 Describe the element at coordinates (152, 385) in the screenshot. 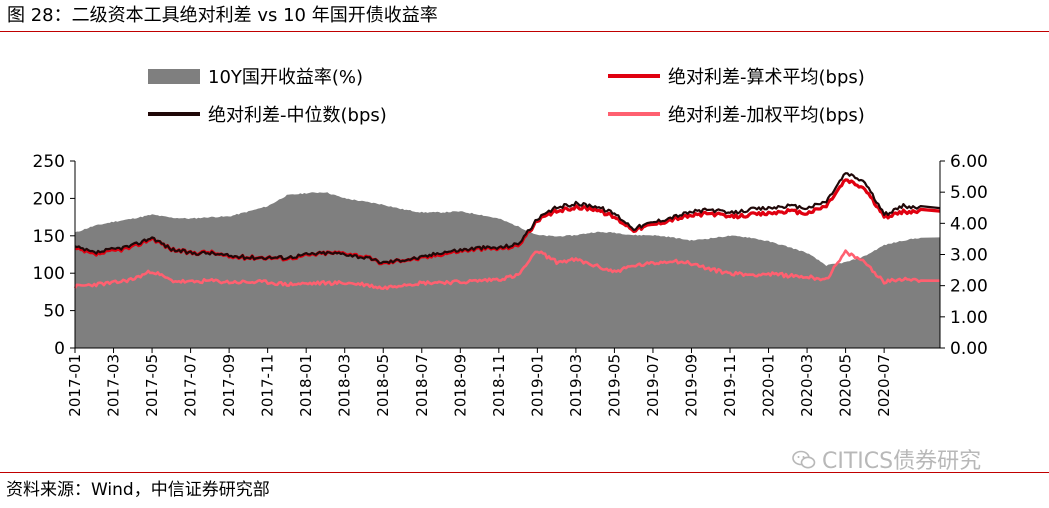

I see `x-tick-label: 2017-05` at that location.